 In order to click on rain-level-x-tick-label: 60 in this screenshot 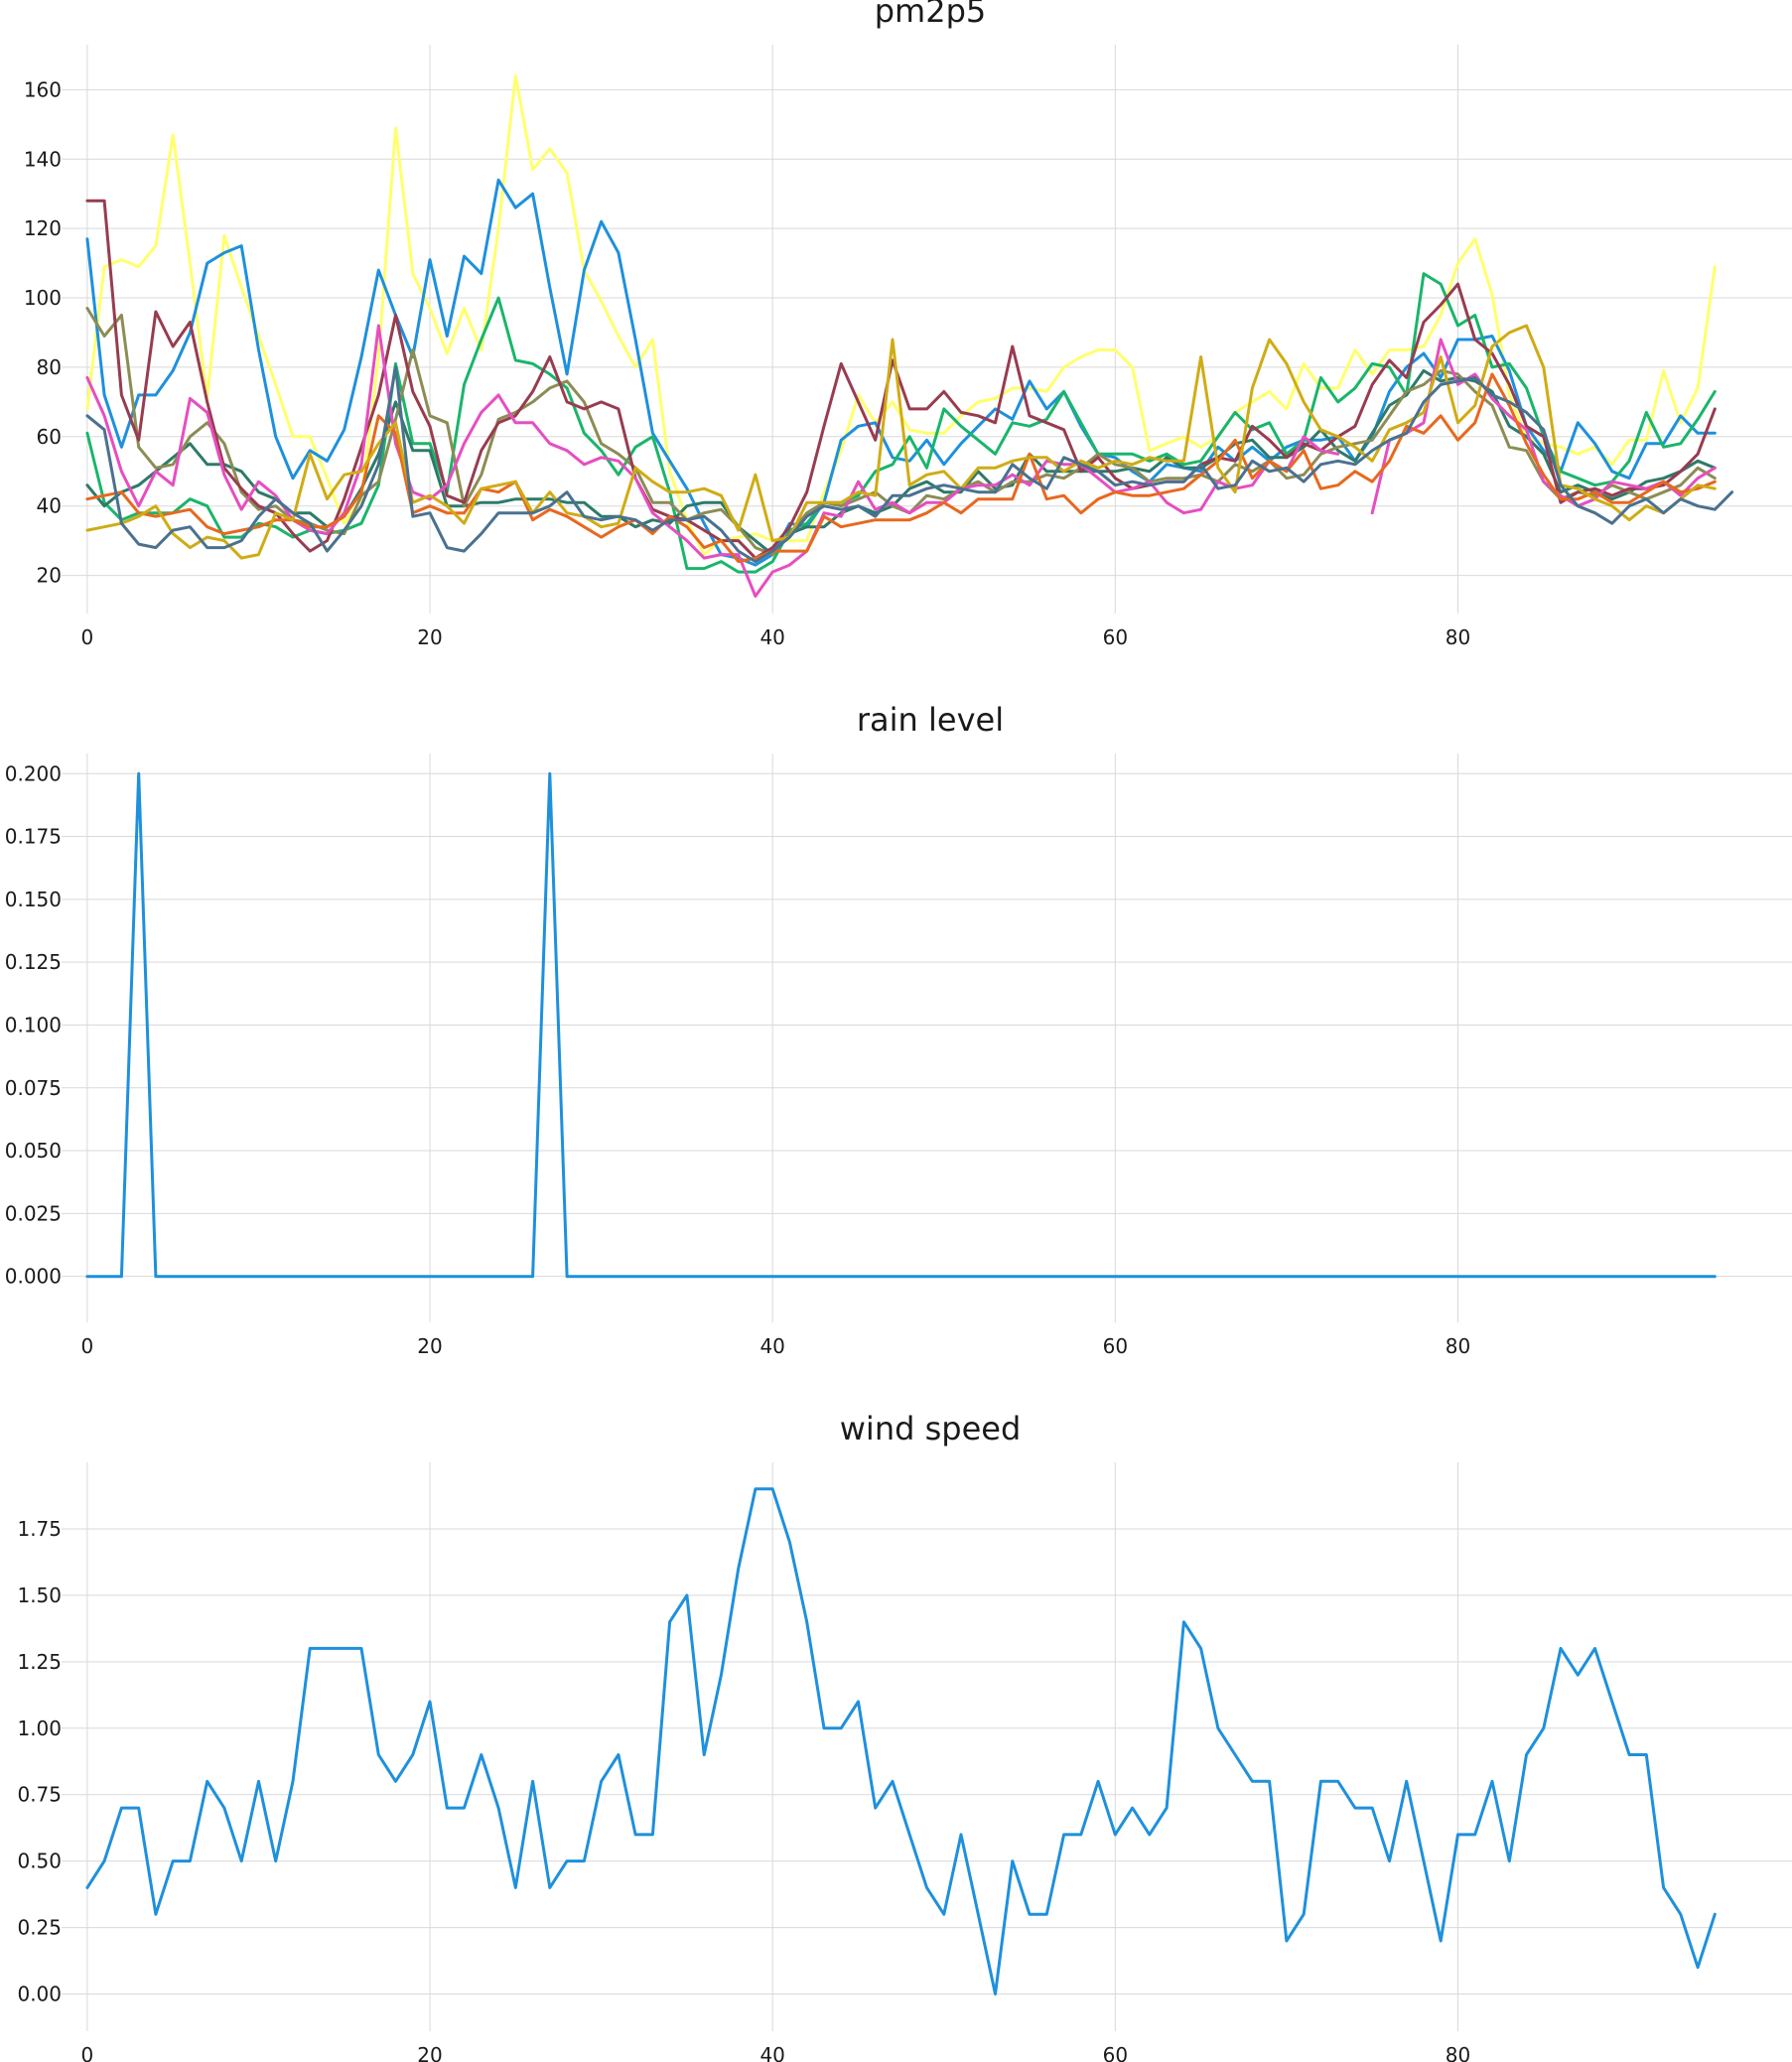, I will do `click(1115, 1346)`.